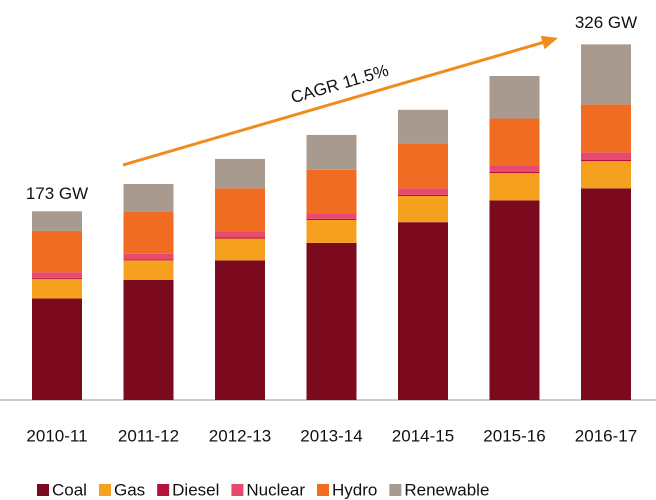 The image size is (656, 500). I want to click on legend-label: Diesel, so click(195, 489).